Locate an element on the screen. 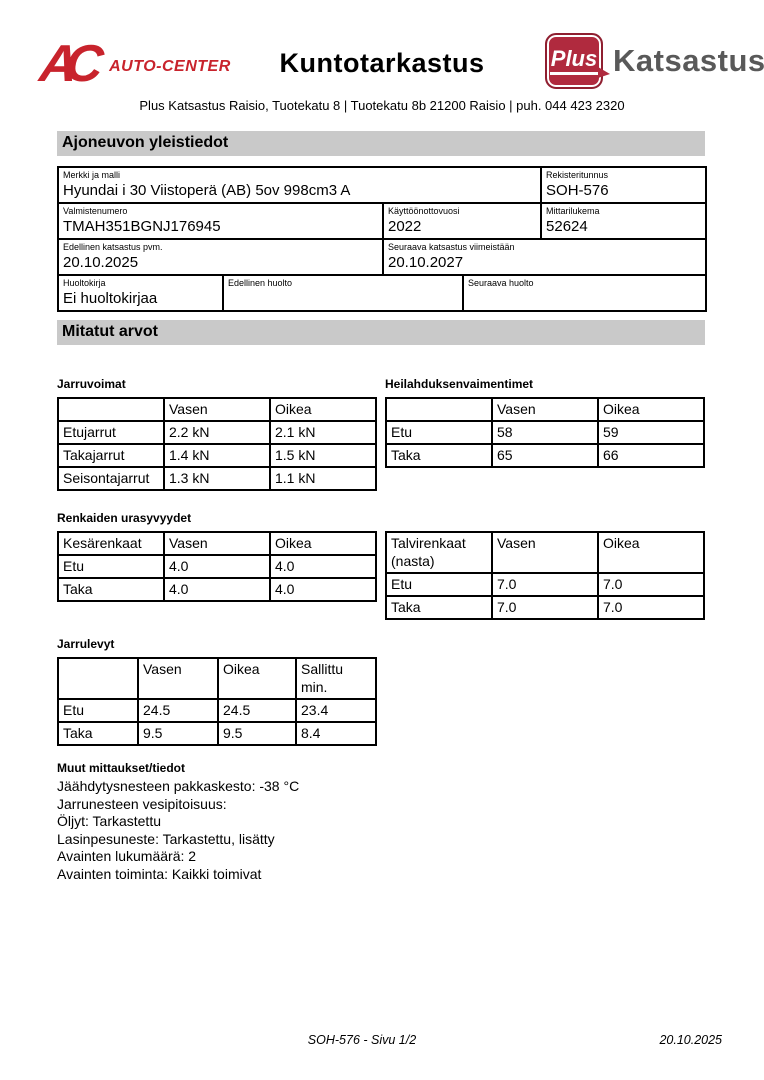 The height and width of the screenshot is (1080, 764). table-row: Taka 9.5 9.5 8.4 is located at coordinates (217, 733).